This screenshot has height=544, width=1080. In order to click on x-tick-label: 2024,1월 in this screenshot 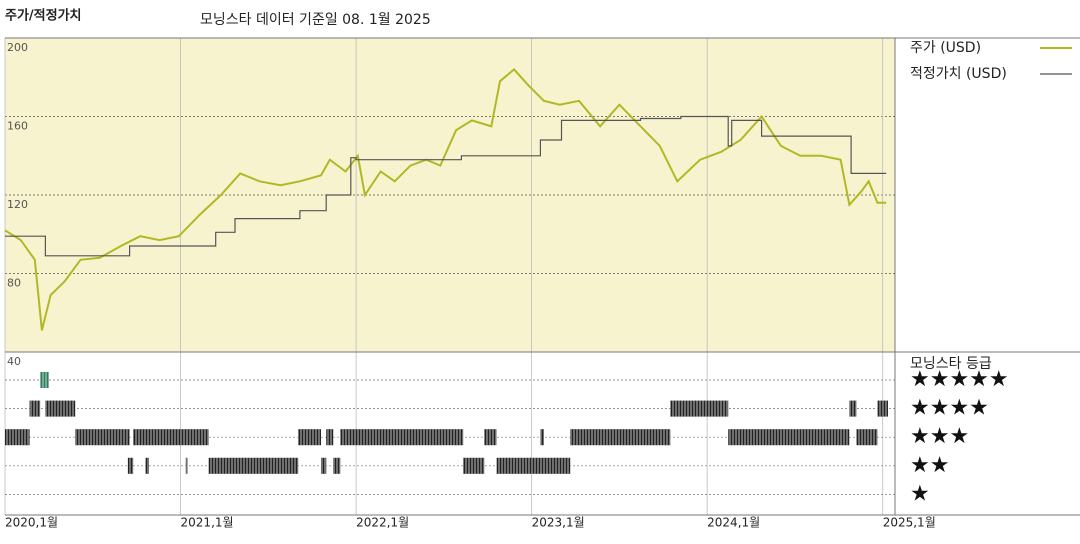, I will do `click(733, 523)`.